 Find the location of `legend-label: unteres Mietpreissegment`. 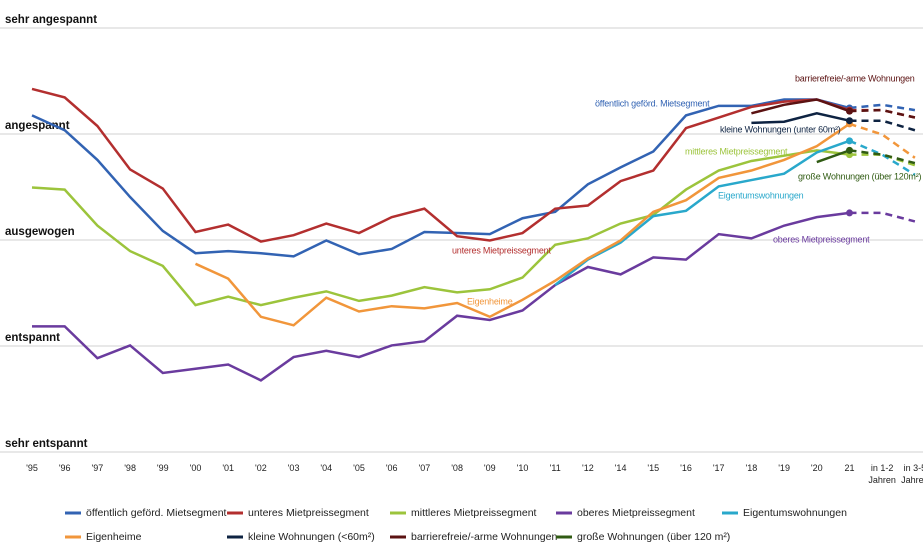

legend-label: unteres Mietpreissegment is located at coordinates (308, 513).